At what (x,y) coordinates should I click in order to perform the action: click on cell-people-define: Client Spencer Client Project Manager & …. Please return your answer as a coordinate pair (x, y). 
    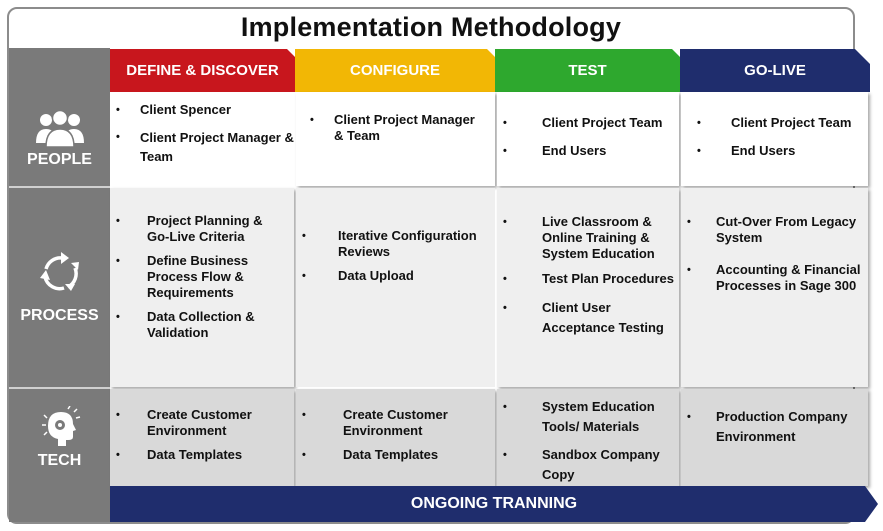
    Looking at the image, I should click on (202, 139).